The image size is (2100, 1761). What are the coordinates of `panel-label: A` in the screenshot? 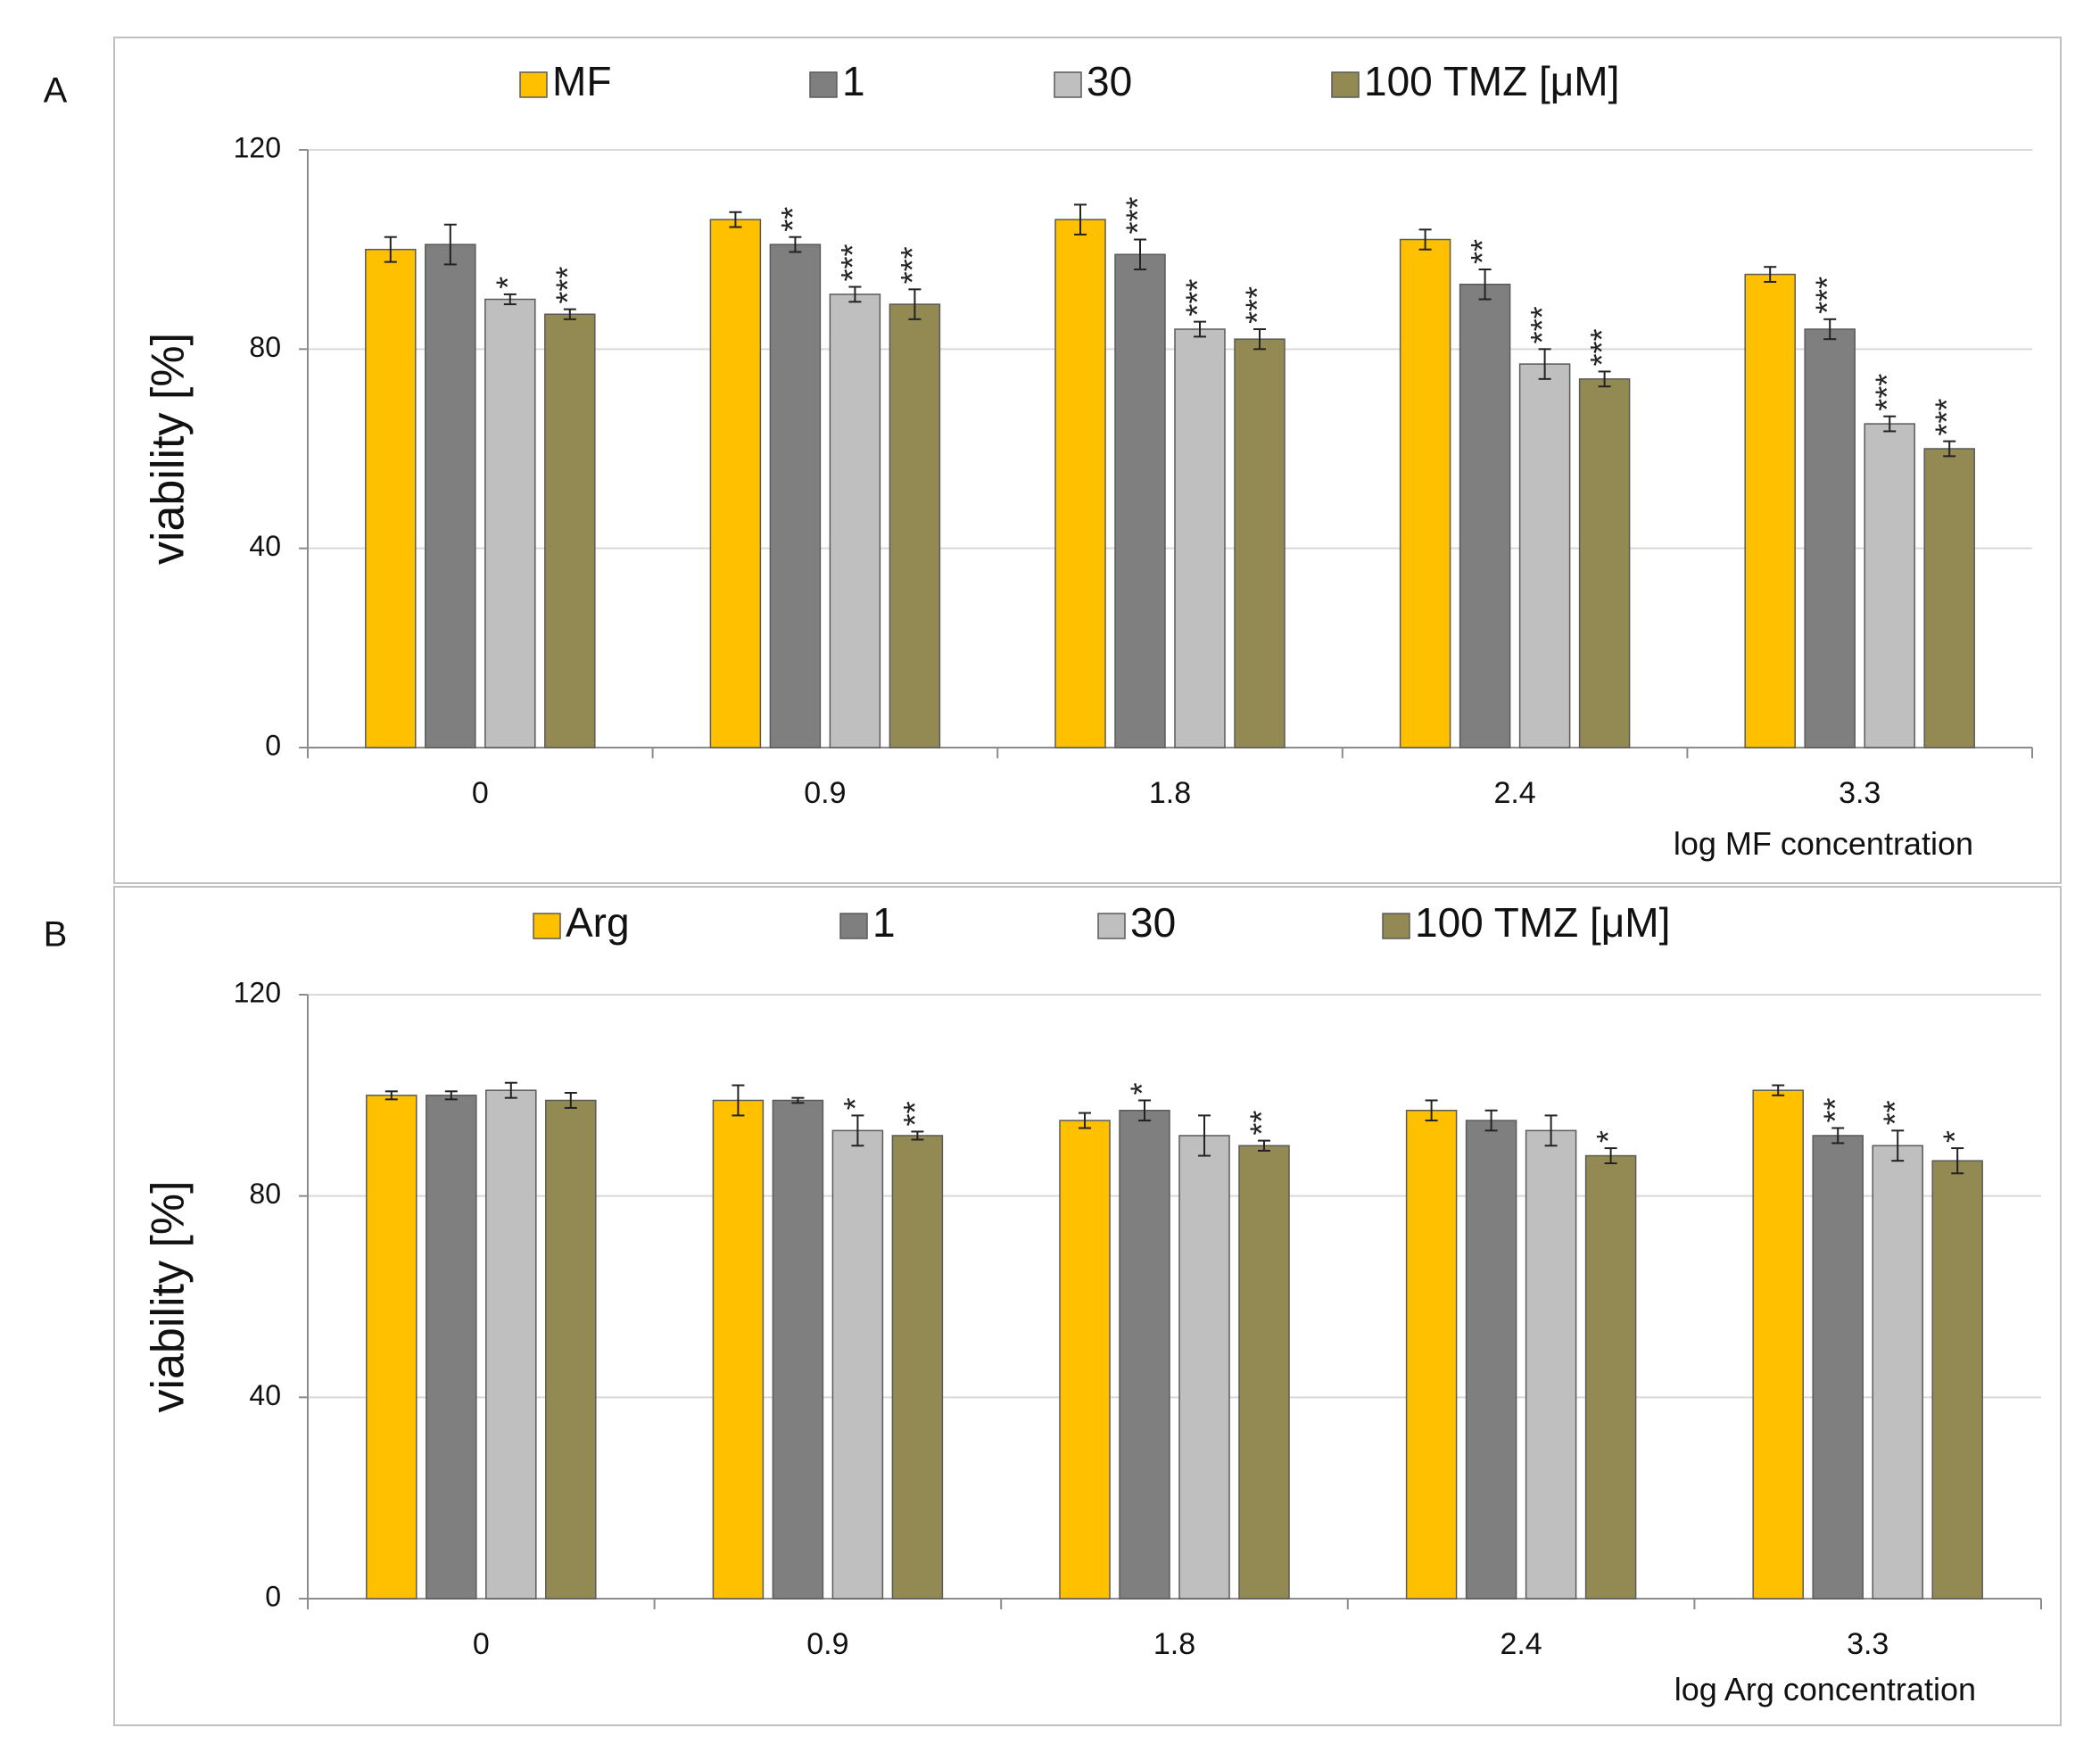 It's located at (56, 91).